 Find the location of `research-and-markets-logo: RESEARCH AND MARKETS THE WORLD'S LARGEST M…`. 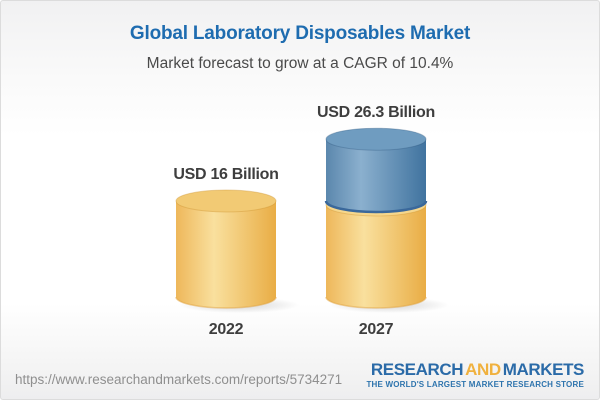

research-and-markets-logo: RESEARCH AND MARKETS THE WORLD'S LARGEST M… is located at coordinates (475, 374).